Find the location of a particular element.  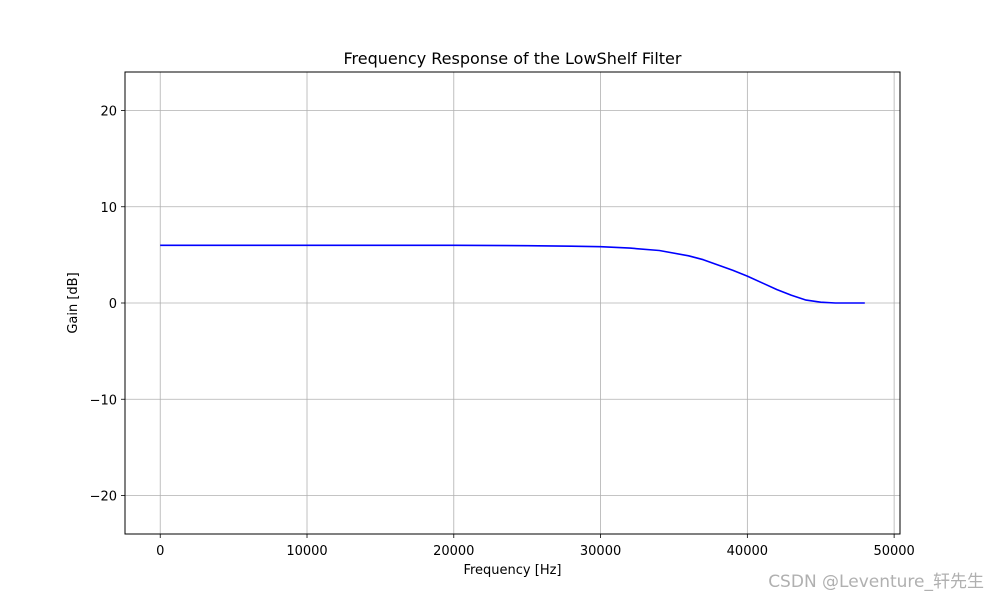

x-axis-label: Frequency [Hz] is located at coordinates (512, 570).